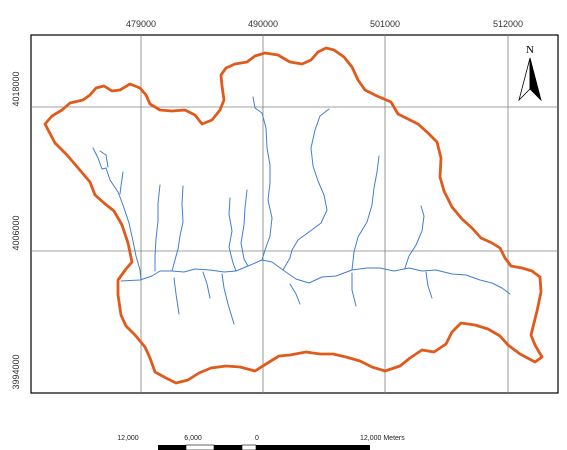 Image resolution: width=567 pixels, height=450 pixels. I want to click on scale-label-mid: 6,000, so click(193, 438).